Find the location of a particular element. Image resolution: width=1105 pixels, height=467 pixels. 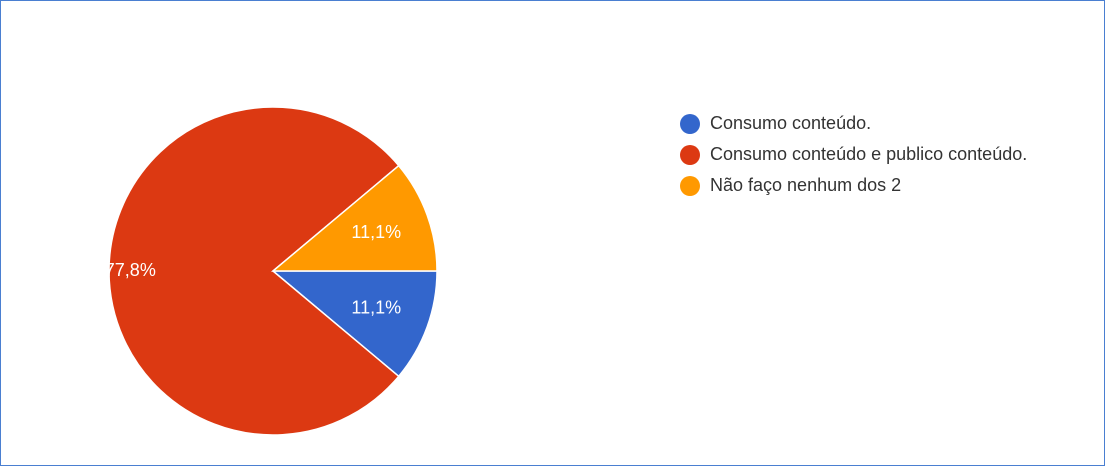

pie-slice-consumo is located at coordinates (354, 324).